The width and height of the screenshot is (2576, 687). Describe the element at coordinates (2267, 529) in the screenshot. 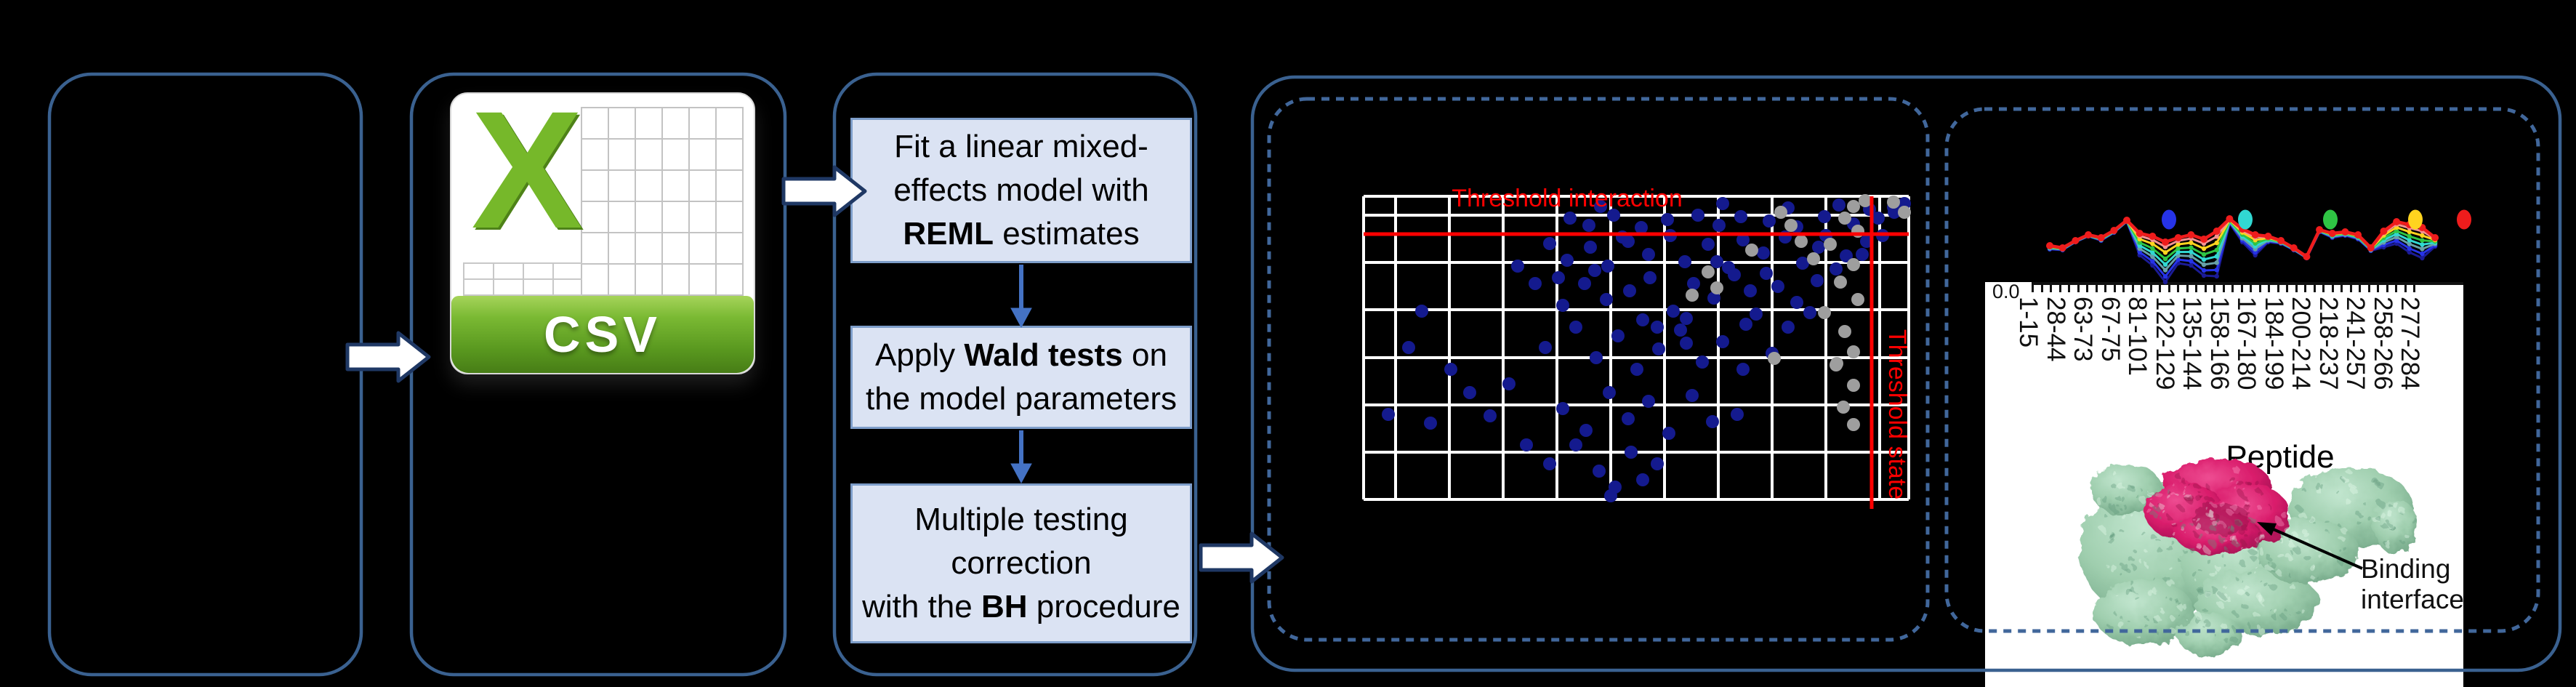

I see `binding-arrow-head-icon` at that location.